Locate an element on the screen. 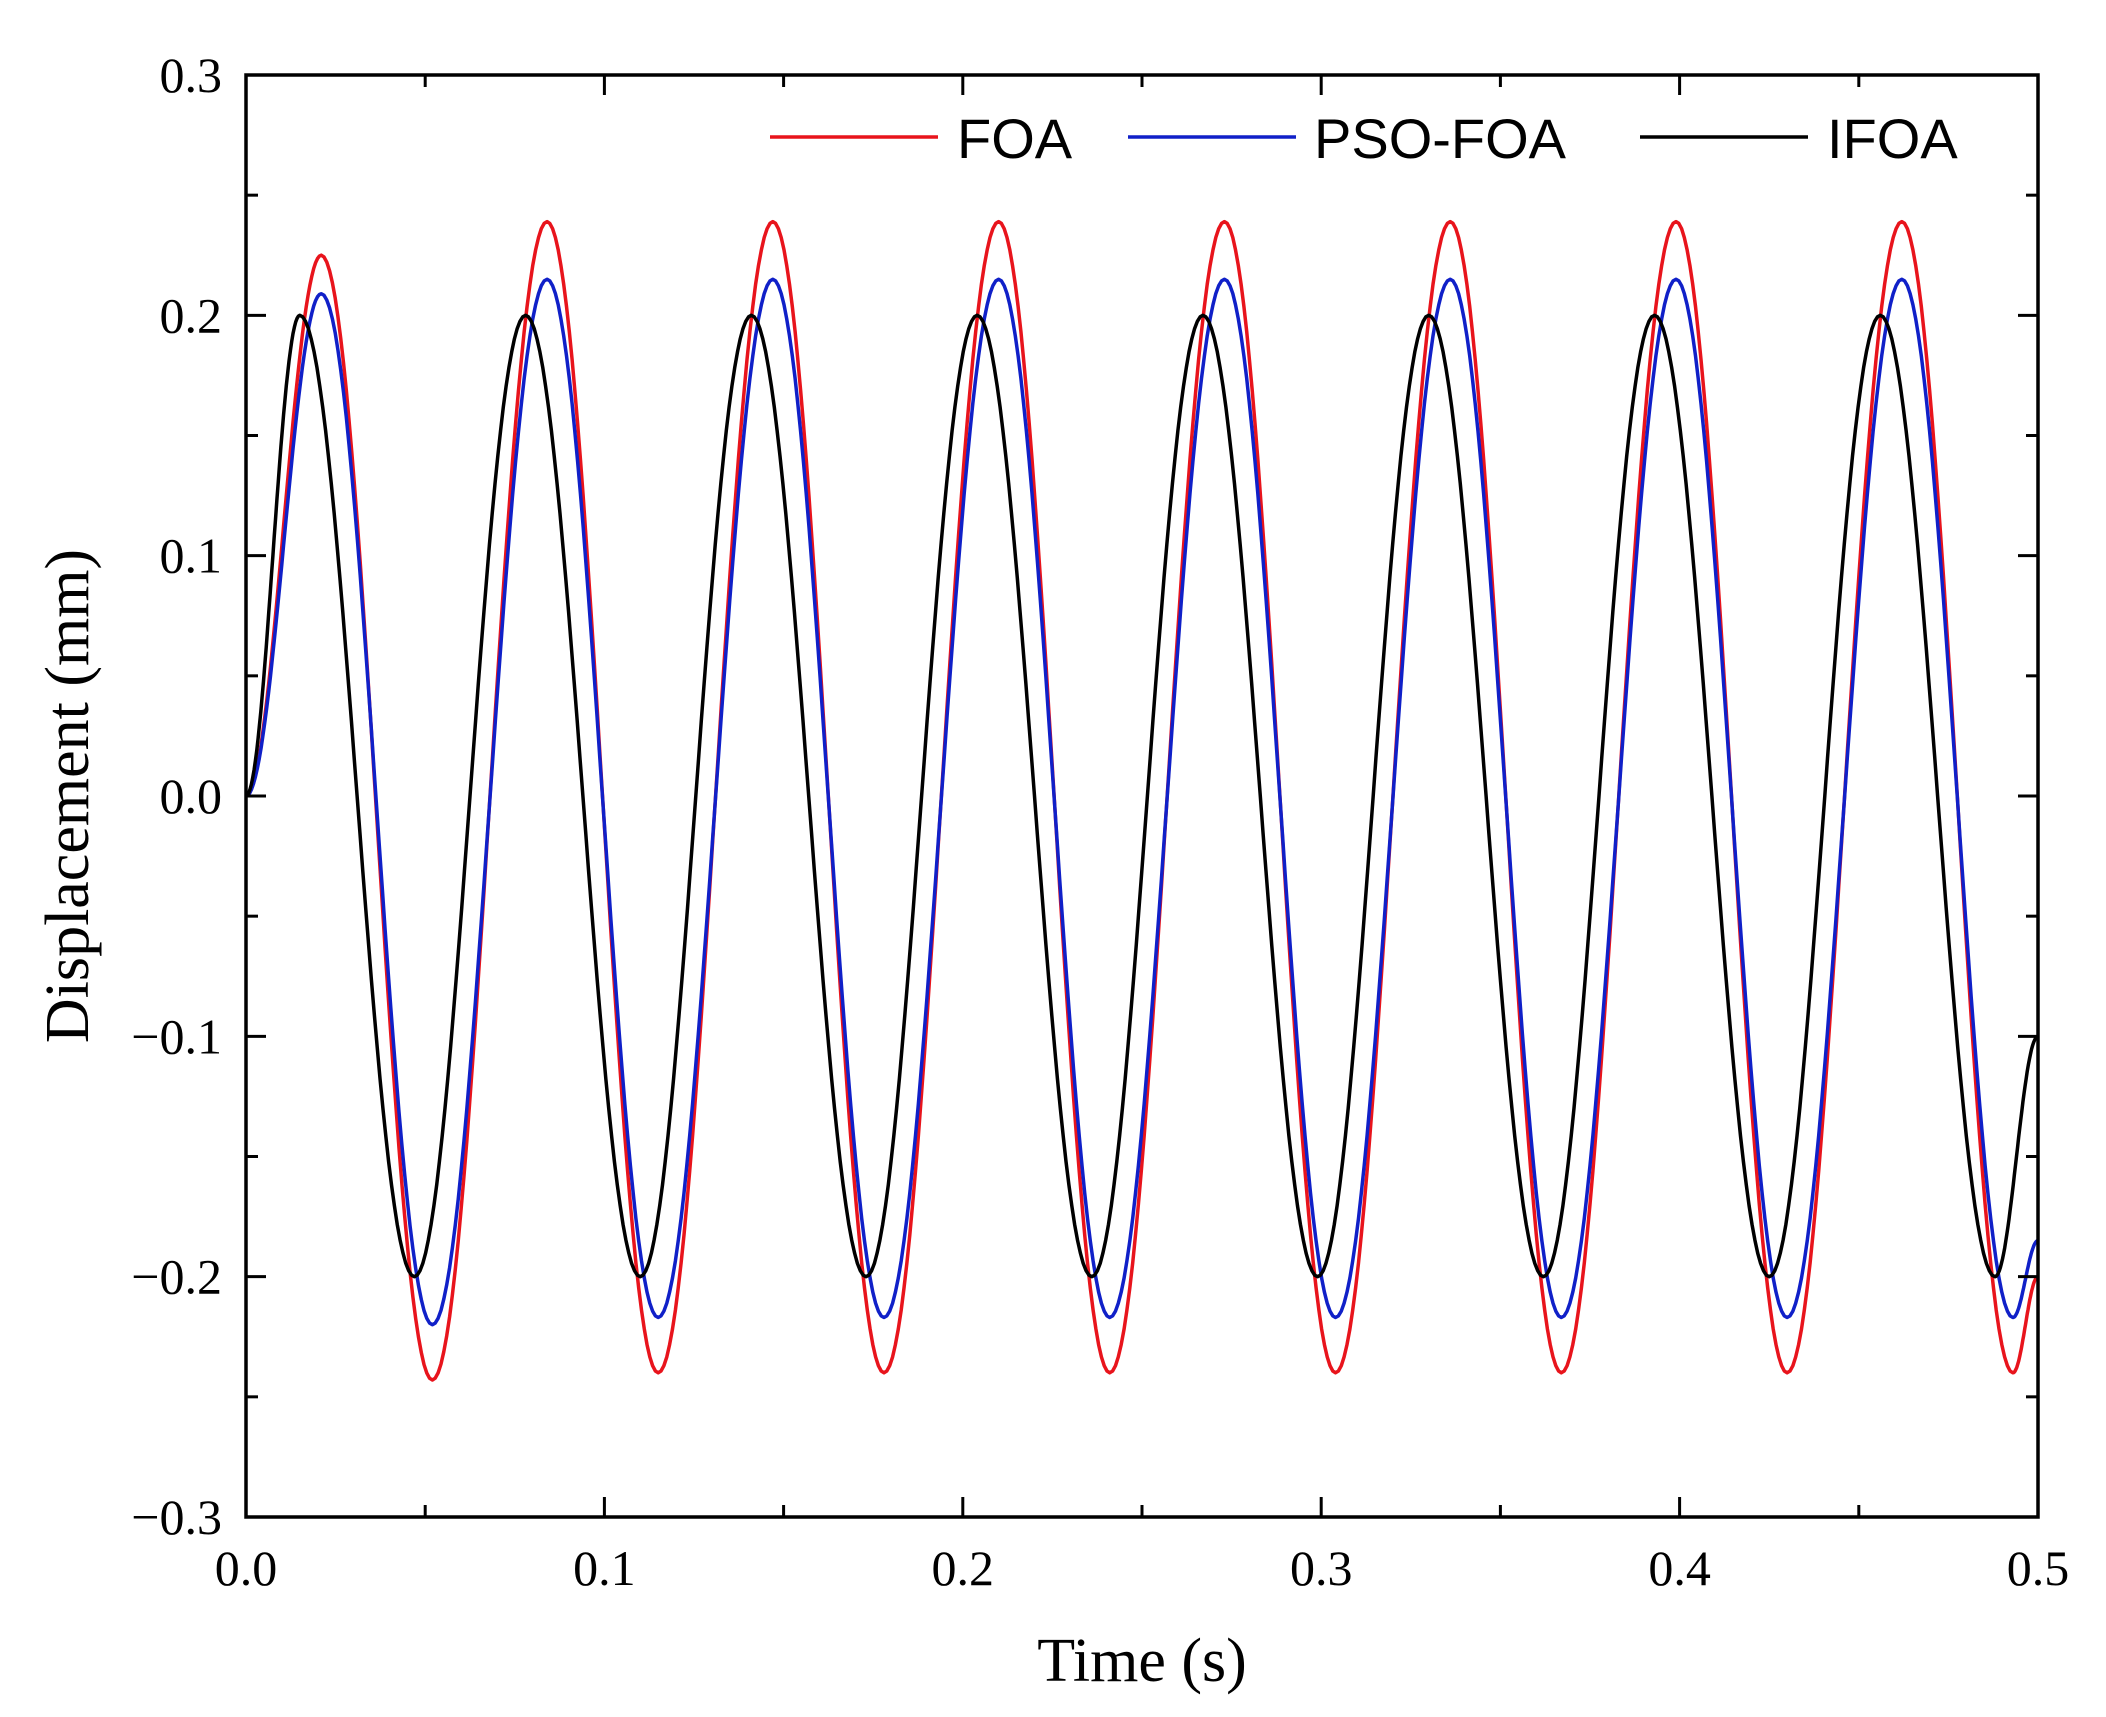  y-tick-label: −0.2 is located at coordinates (176, 1277).